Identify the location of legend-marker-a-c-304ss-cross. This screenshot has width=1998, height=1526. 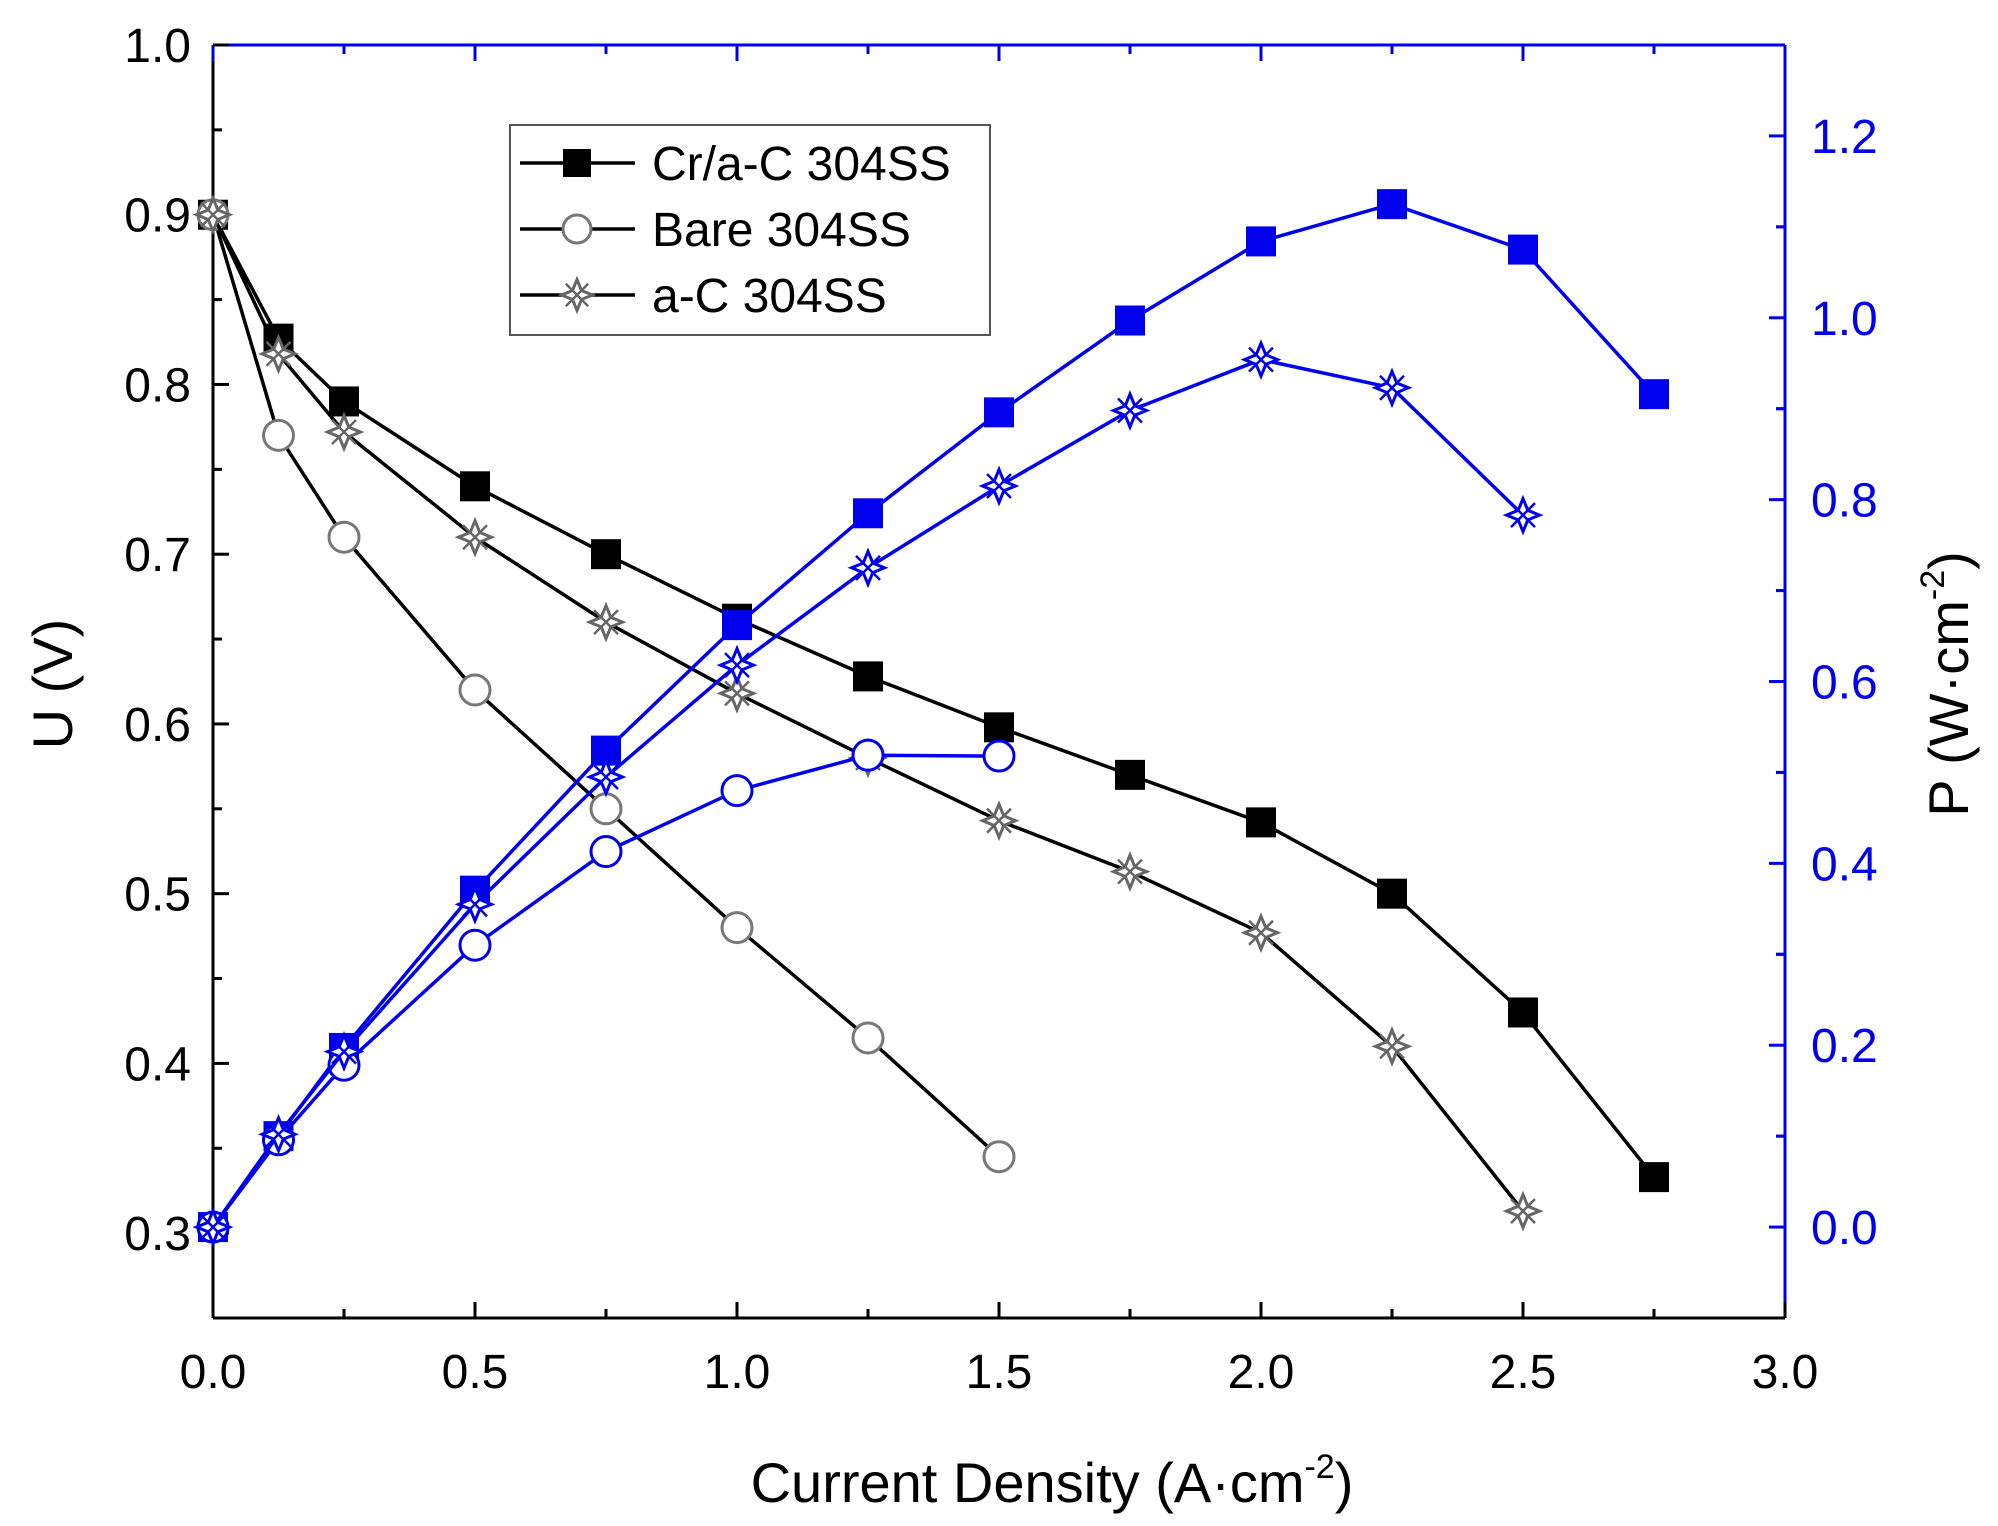
(577, 295).